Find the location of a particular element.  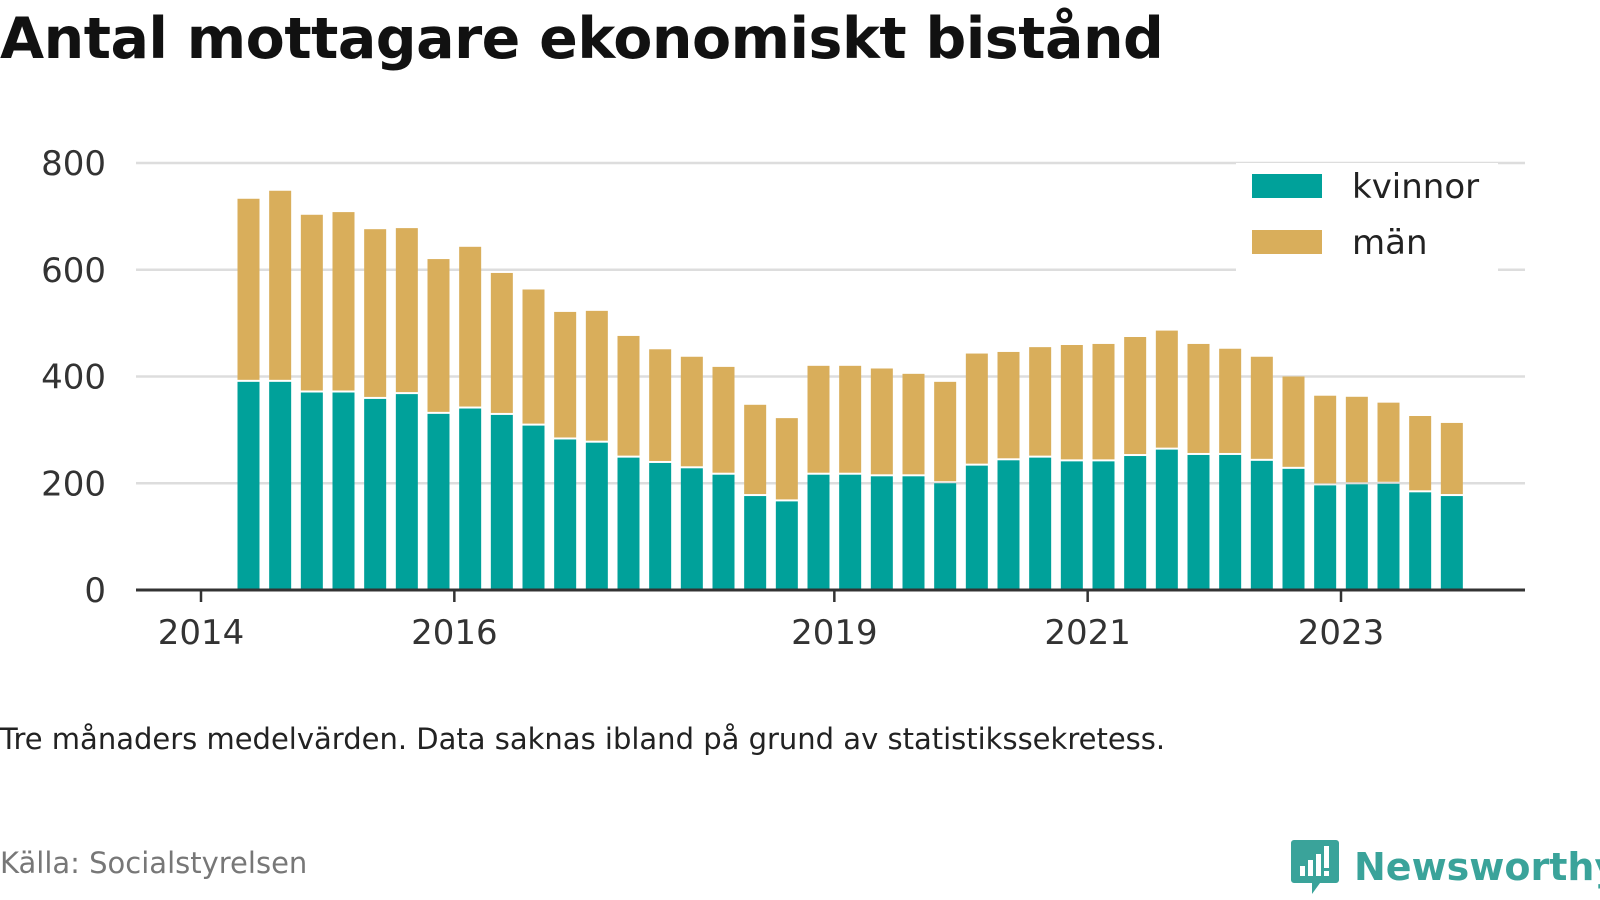

page-title: Antal mottagare ekonomiskt bistånd is located at coordinates (582, 39).